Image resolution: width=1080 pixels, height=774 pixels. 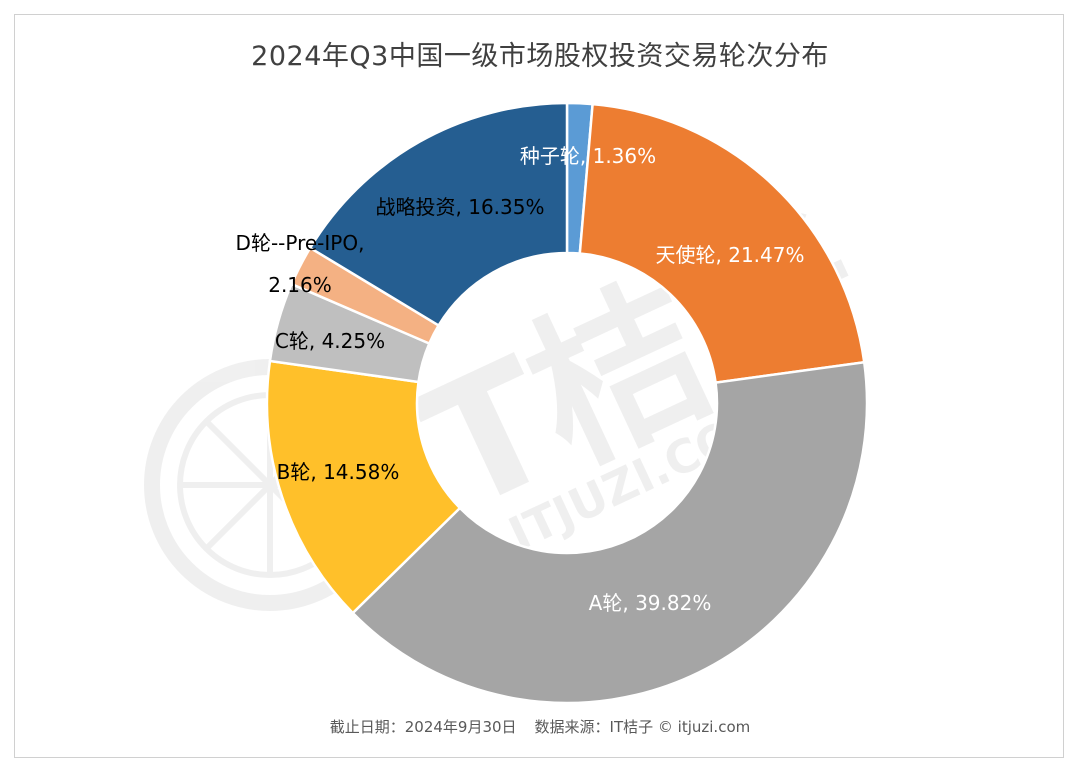 I want to click on slice-label-7: 战略投资, 16.35%, so click(x=460, y=207).